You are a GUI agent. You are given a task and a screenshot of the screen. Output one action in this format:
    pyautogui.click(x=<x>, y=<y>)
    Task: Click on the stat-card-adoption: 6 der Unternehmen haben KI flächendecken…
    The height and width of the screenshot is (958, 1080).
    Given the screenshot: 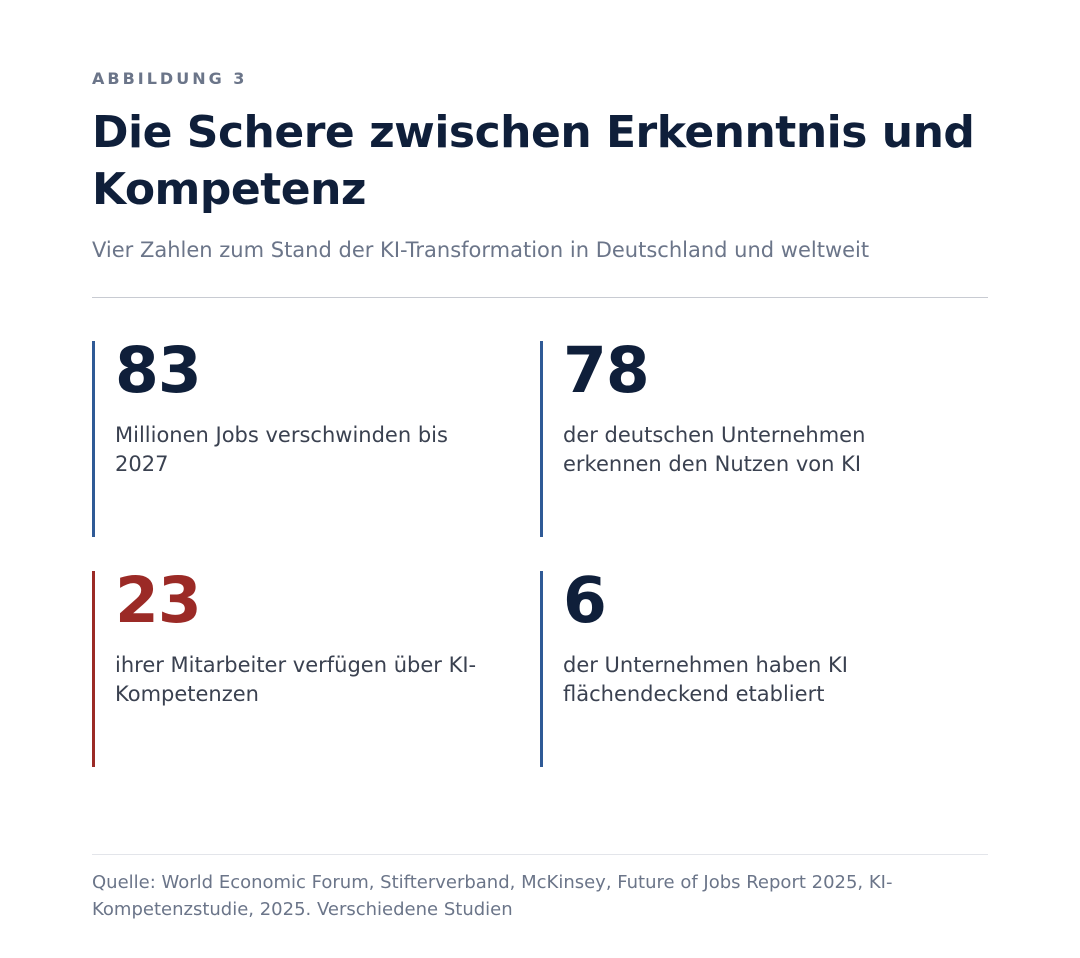 What is the action you would take?
    pyautogui.click(x=740, y=665)
    